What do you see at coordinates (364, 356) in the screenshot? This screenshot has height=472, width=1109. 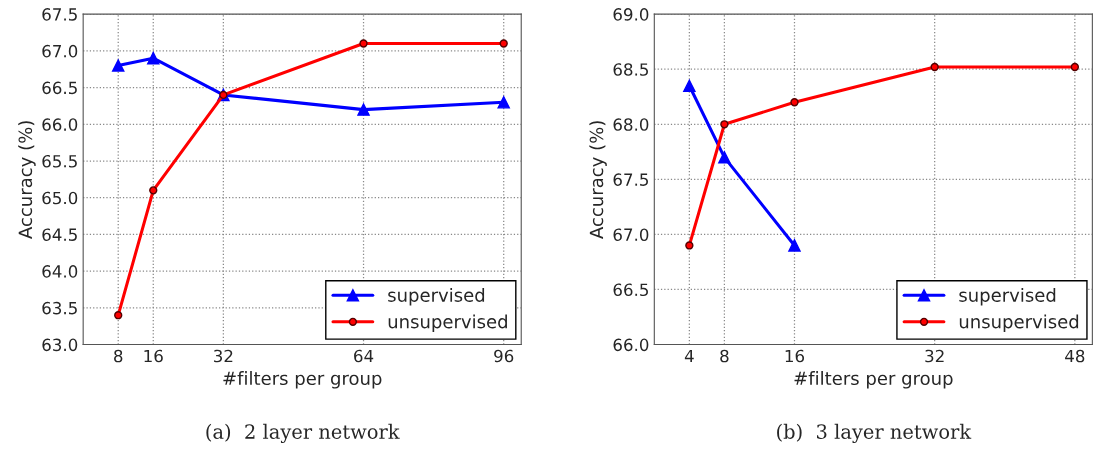 I see `x-tick-label: 64` at bounding box center [364, 356].